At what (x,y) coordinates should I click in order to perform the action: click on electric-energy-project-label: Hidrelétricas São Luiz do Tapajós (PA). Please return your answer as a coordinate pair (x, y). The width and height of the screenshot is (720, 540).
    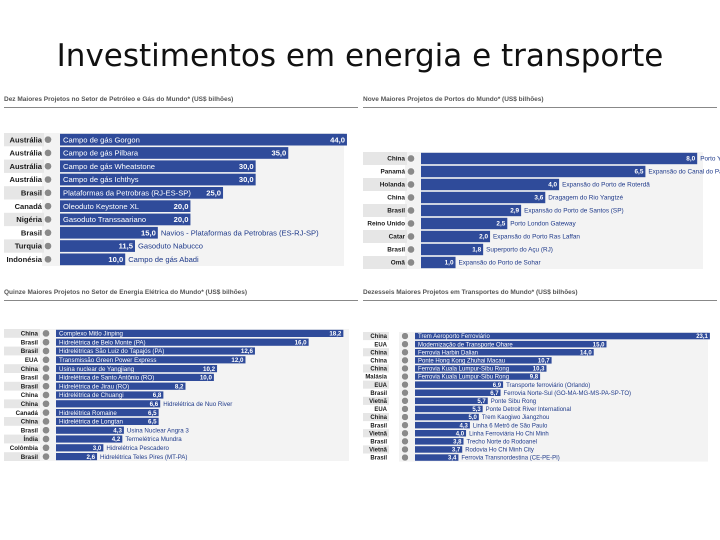
    Looking at the image, I should click on (111, 351).